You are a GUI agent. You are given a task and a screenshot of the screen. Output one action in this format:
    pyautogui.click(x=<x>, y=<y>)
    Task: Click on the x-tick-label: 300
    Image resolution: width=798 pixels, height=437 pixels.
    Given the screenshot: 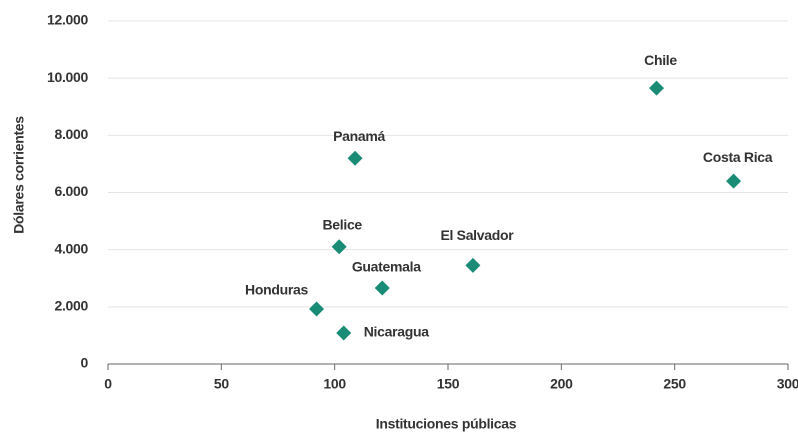 What is the action you would take?
    pyautogui.click(x=787, y=384)
    